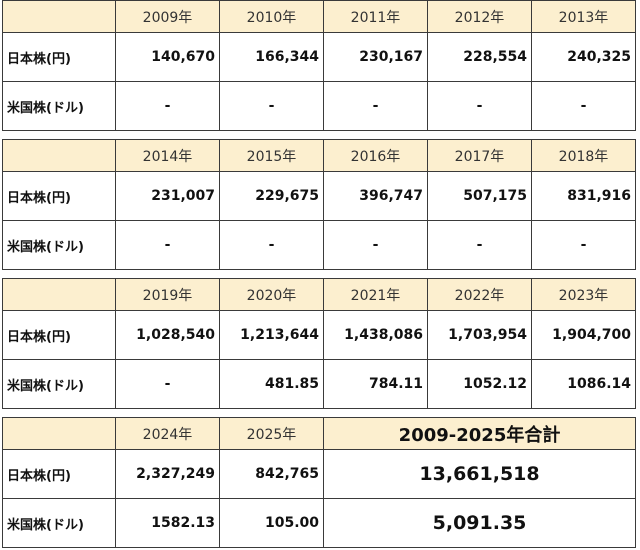 This screenshot has width=640, height=550. What do you see at coordinates (479, 57) in the screenshot?
I see `jp-value-cell: 228,554` at bounding box center [479, 57].